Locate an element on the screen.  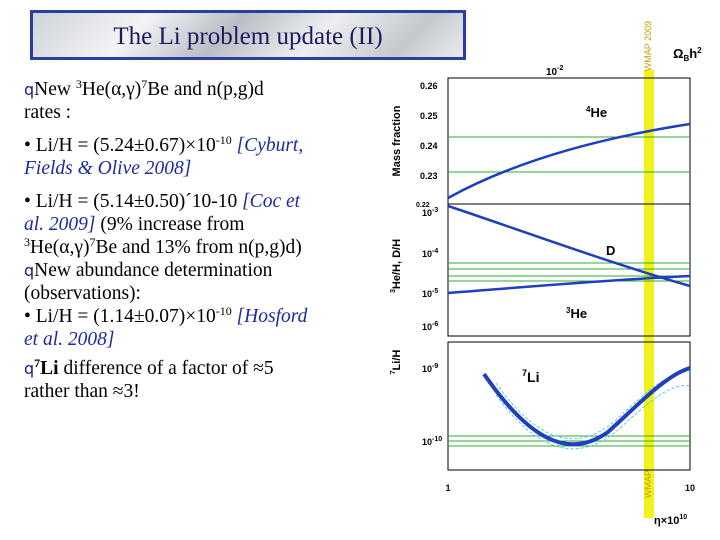
citation: [Coc et is located at coordinates (271, 201).